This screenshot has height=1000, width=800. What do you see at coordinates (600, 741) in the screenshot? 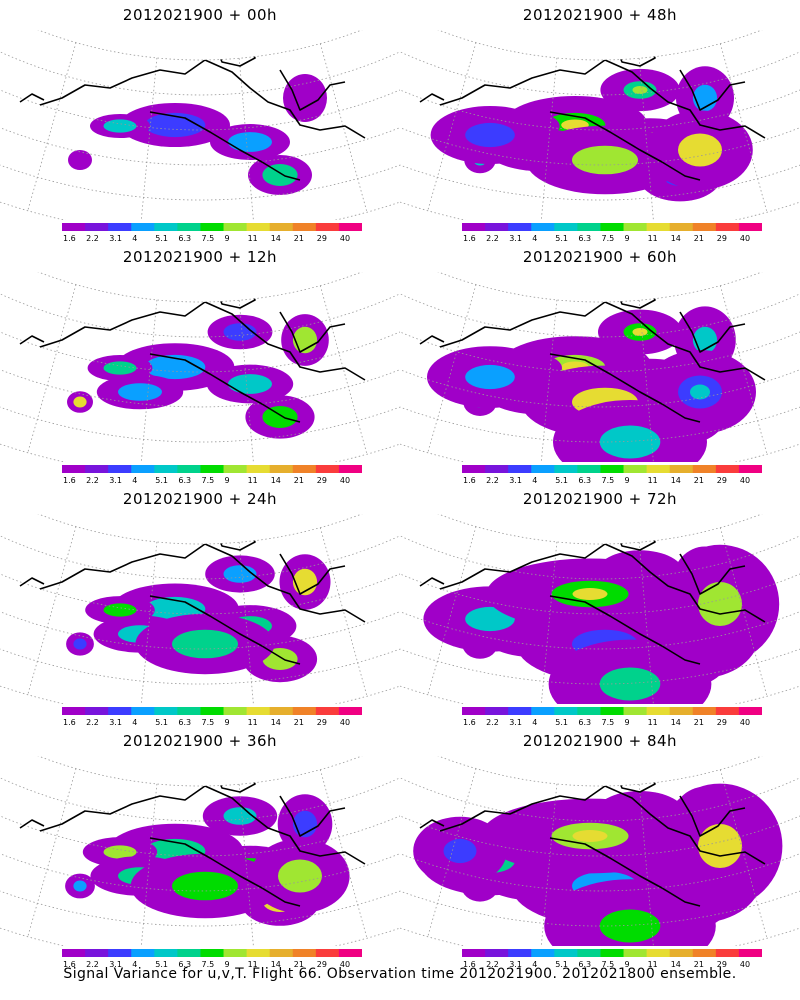
I see `panel-title: 2012021900 + 84h` at bounding box center [600, 741].